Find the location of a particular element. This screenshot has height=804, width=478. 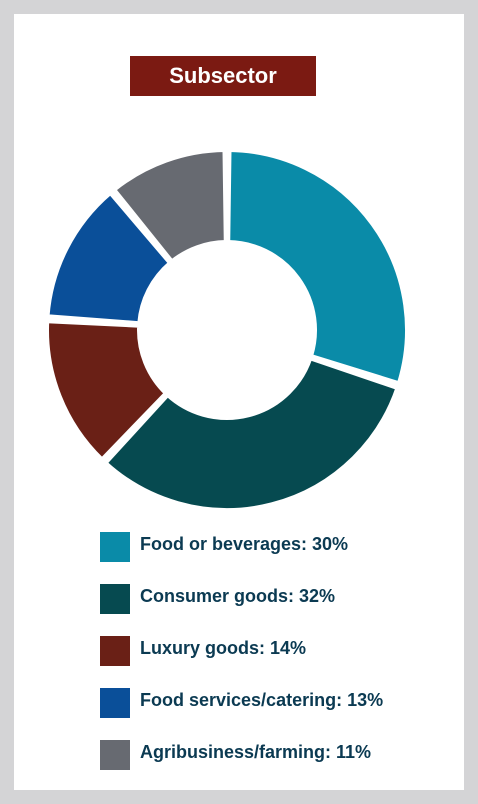

legend-label: Agribusiness/farming: 11% is located at coordinates (256, 752).